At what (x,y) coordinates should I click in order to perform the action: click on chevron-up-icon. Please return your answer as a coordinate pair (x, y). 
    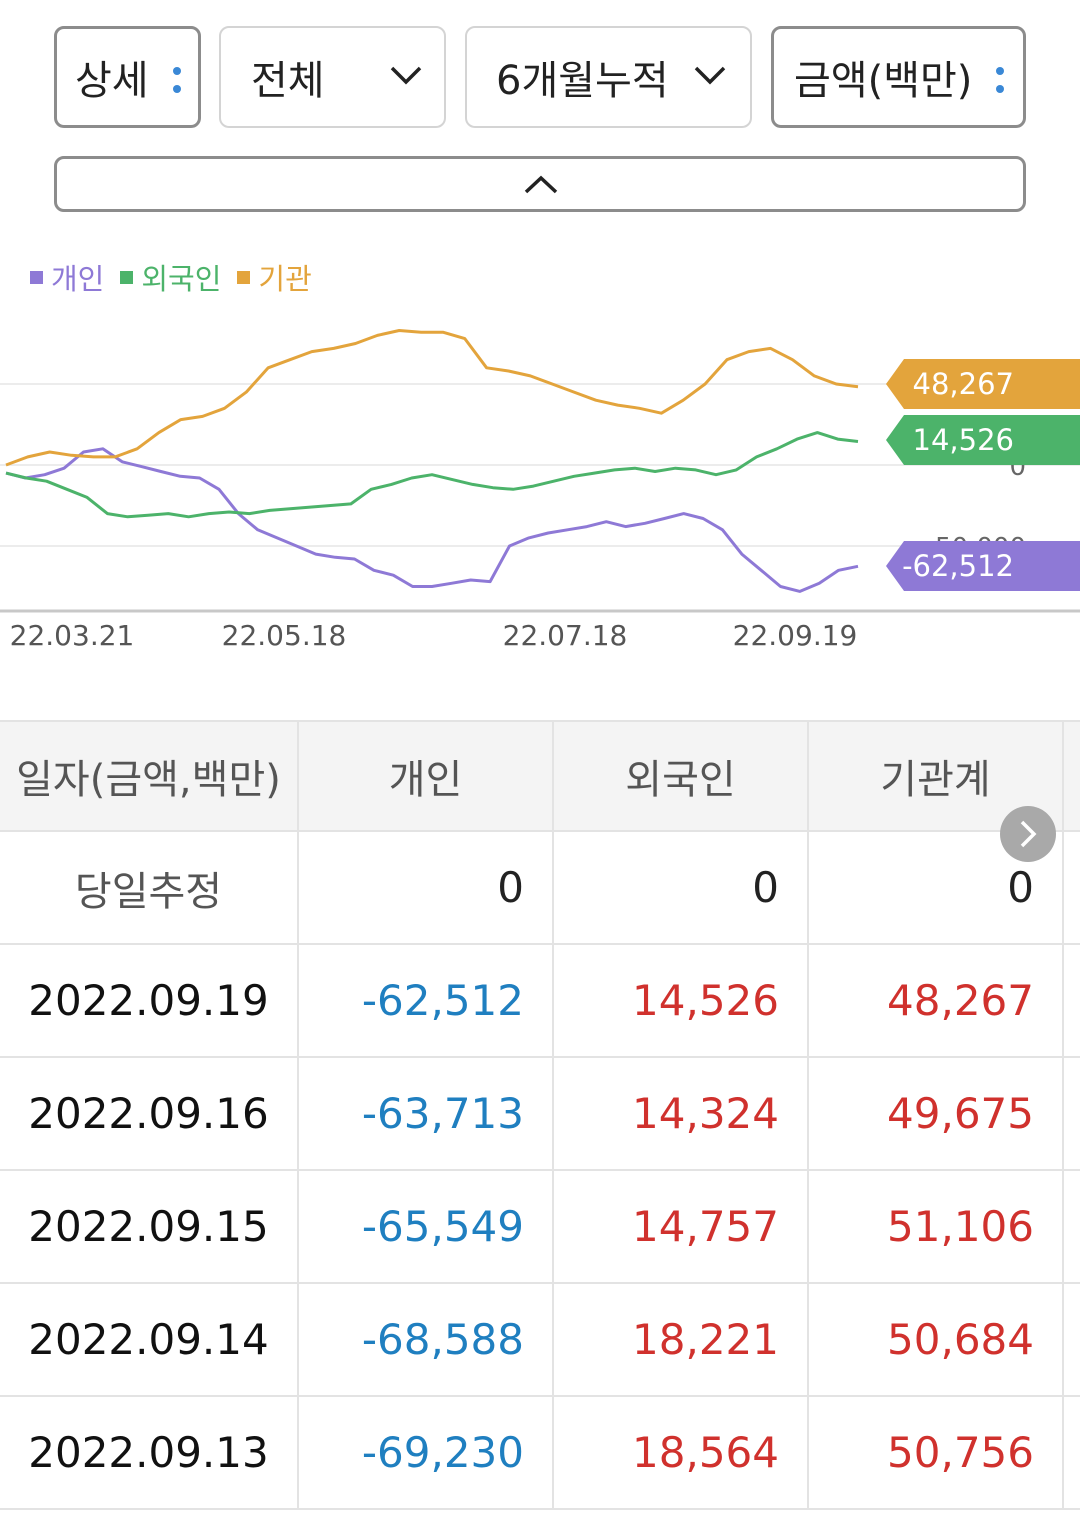
    Looking at the image, I should click on (541, 184).